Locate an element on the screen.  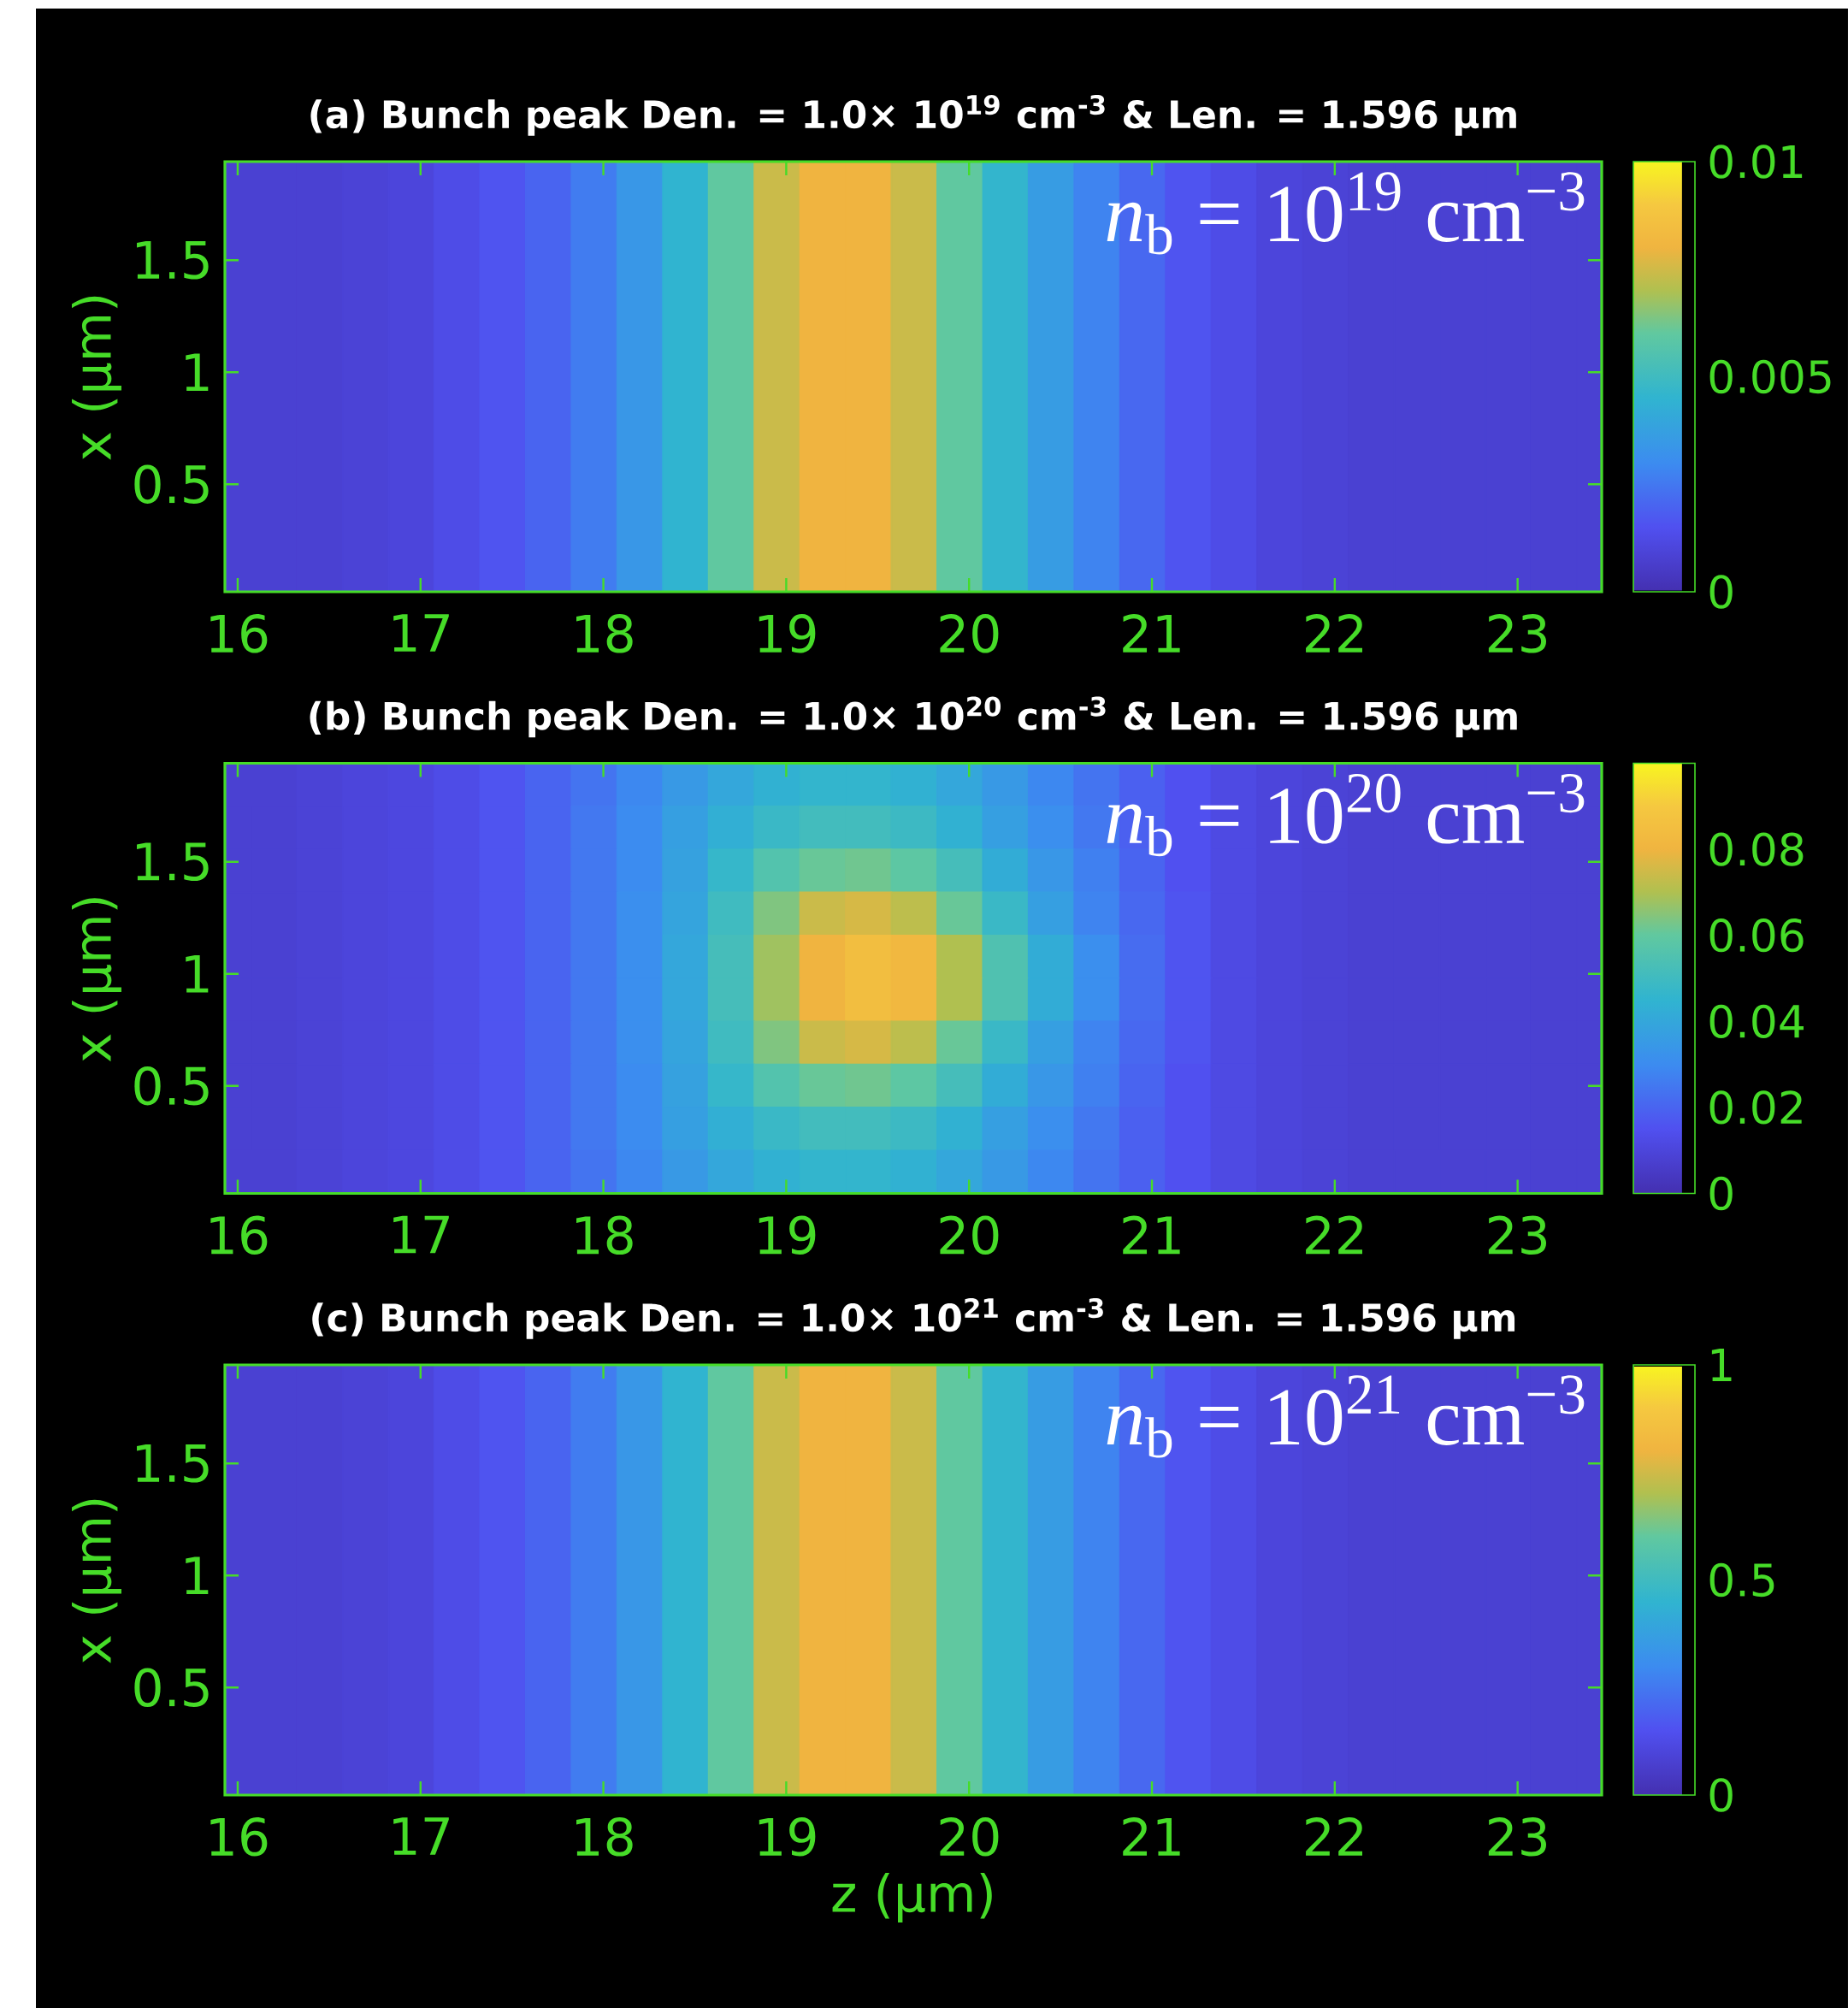
x-axis-title: z (μm) is located at coordinates (912, 1897).